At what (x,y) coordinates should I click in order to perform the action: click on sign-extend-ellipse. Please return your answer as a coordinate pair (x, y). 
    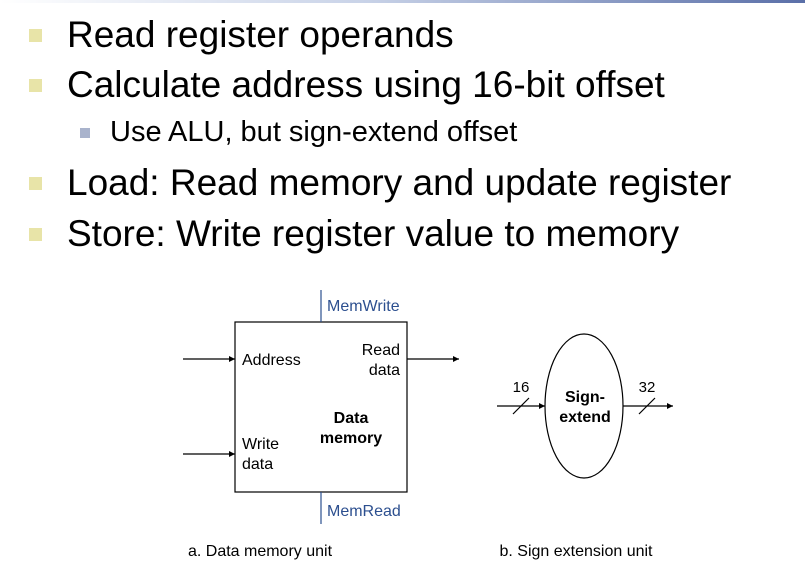
    Looking at the image, I should click on (584, 406).